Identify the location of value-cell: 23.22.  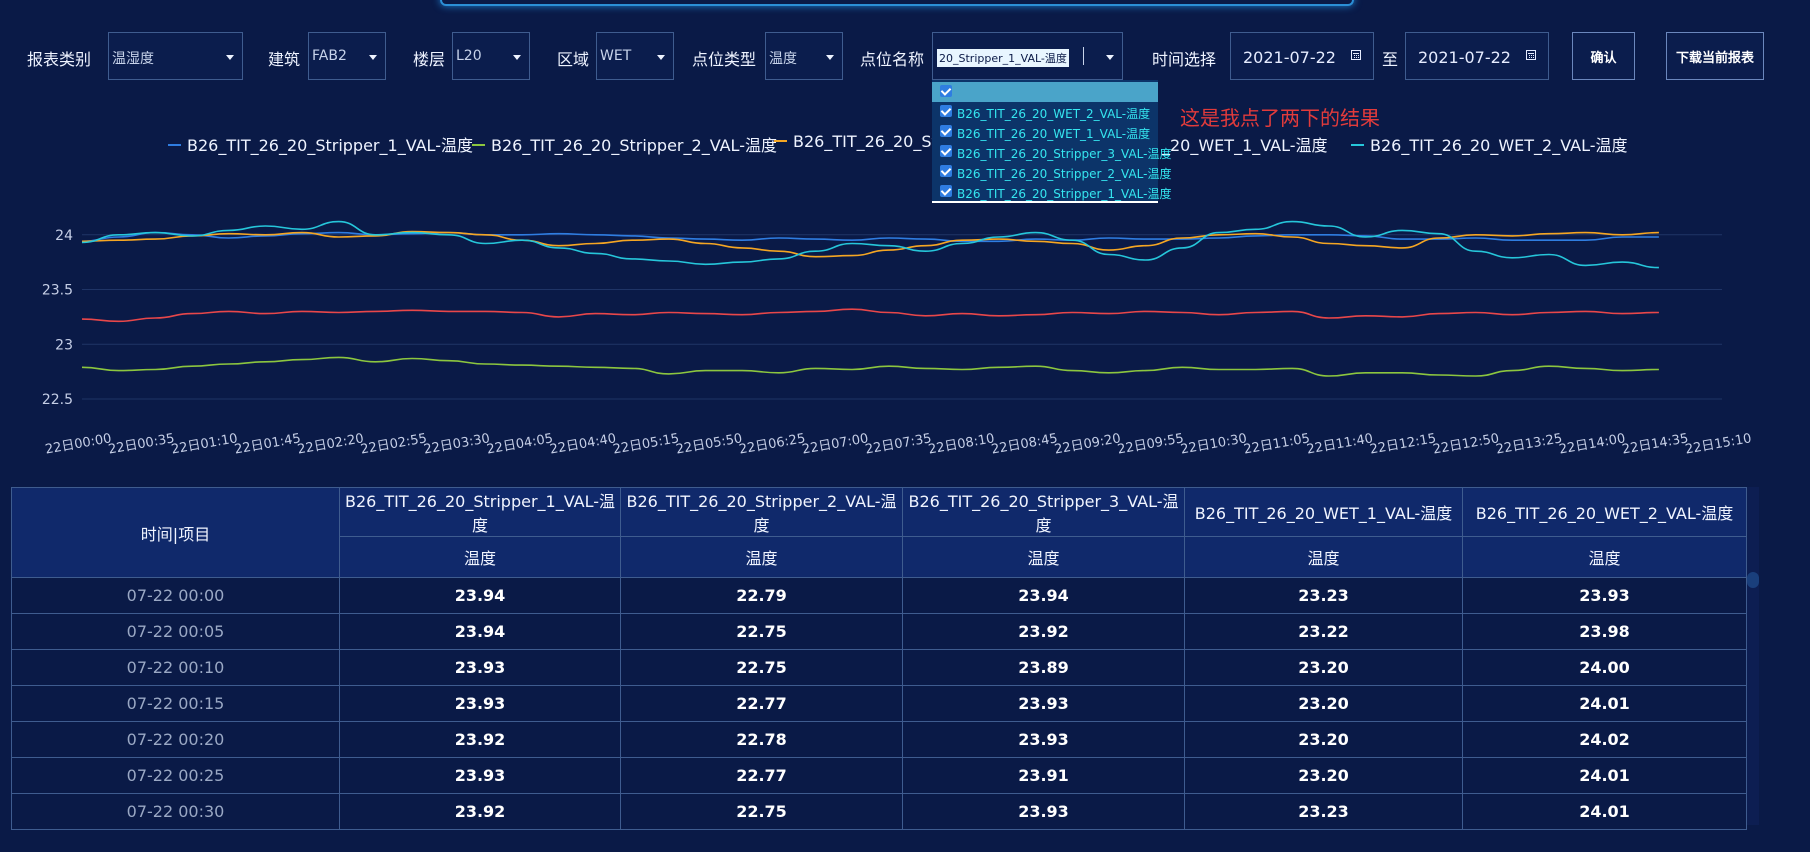
(1323, 631).